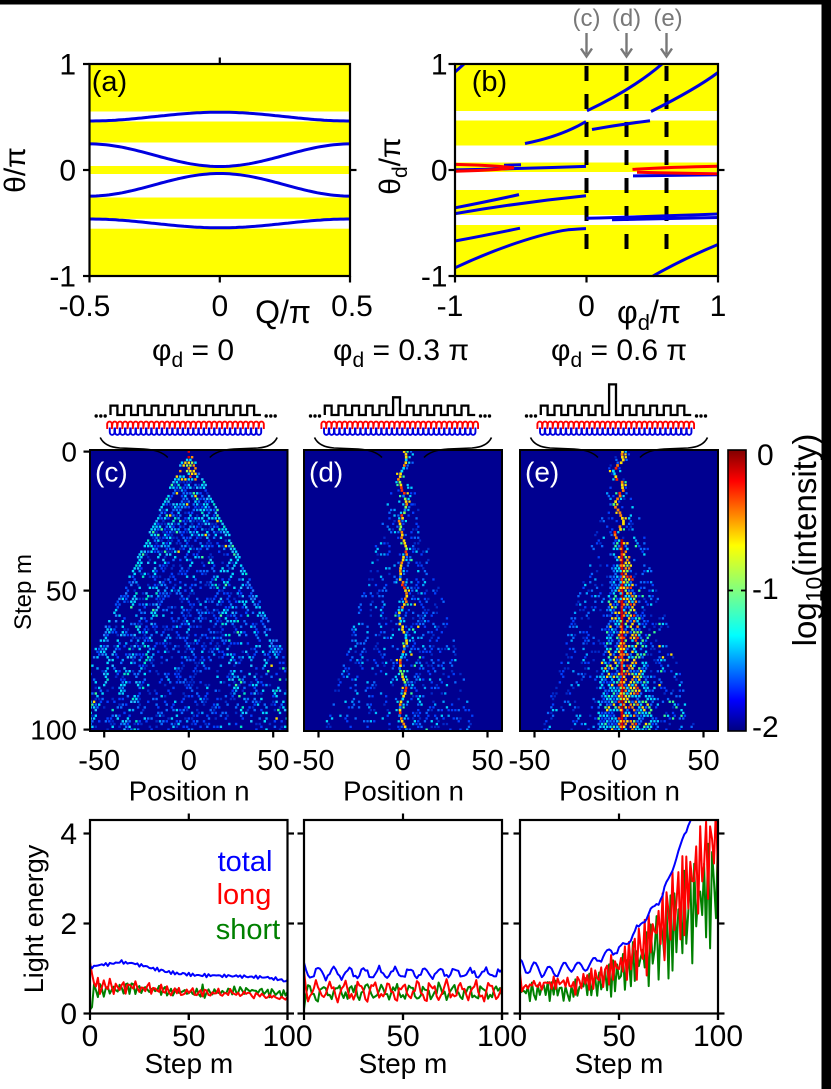 This screenshot has width=831, height=1089. What do you see at coordinates (248, 930) in the screenshot?
I see `svg-text: short` at bounding box center [248, 930].